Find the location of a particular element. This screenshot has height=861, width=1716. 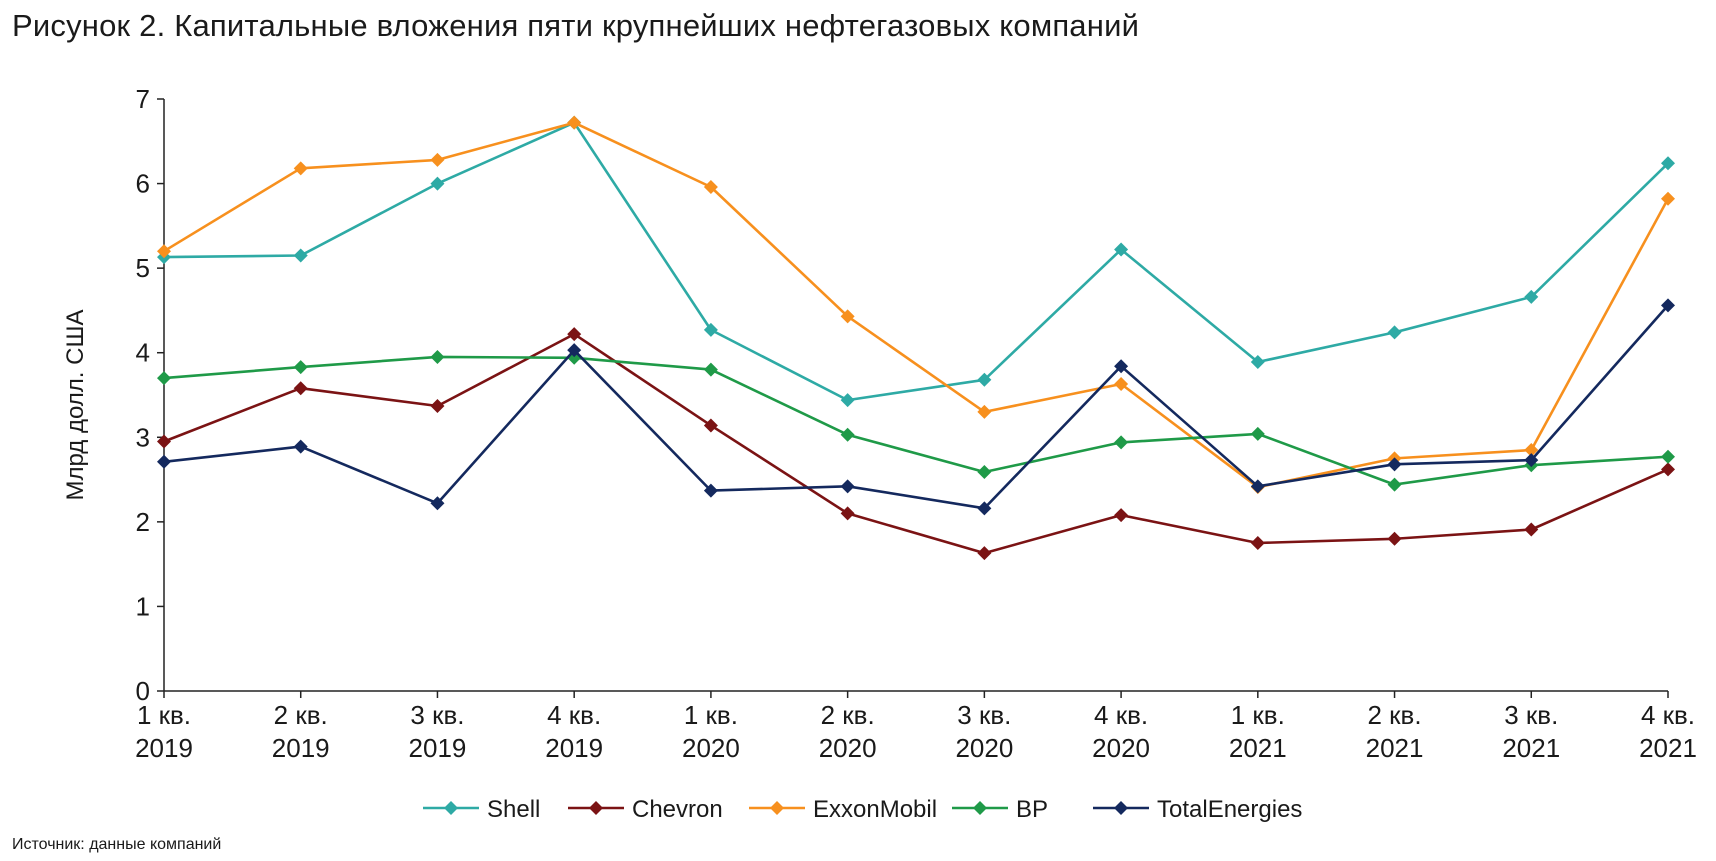

y-tick-label: 0 is located at coordinates (143, 691).